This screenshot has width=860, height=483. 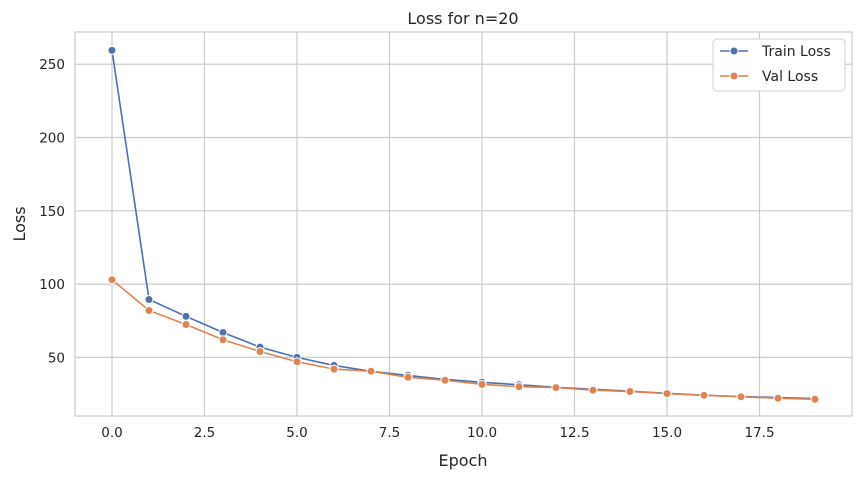 What do you see at coordinates (796, 52) in the screenshot?
I see `legend-label: Train Loss` at bounding box center [796, 52].